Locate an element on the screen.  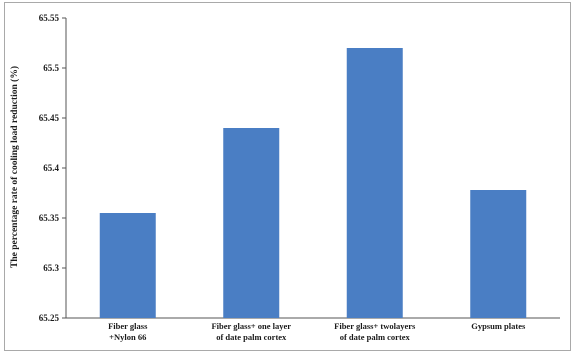
y-tick-label: 65.5 is located at coordinates (51, 68).